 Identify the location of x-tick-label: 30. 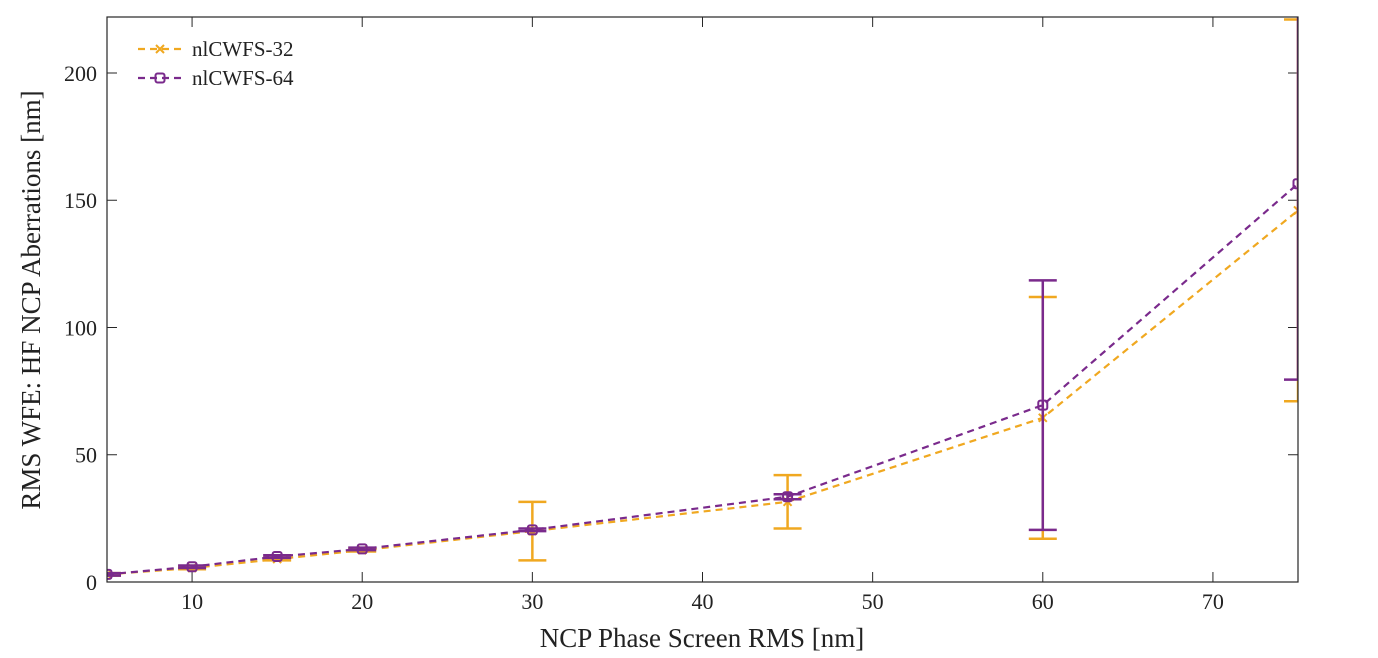
(532, 601).